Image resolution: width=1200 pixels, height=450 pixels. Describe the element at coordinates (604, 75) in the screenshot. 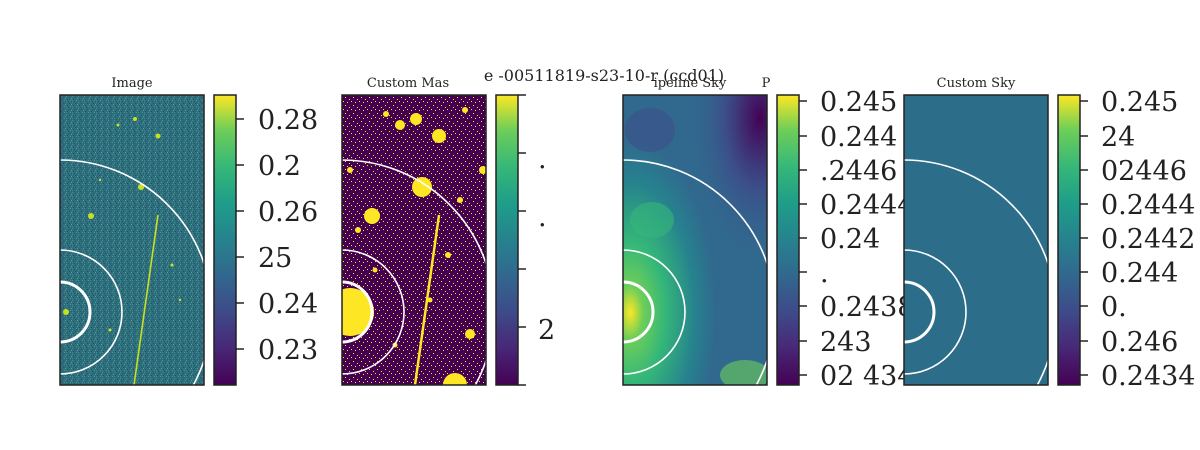

I see `figure-suptitle: e -00511819-s23-10-r (ccd01)` at that location.